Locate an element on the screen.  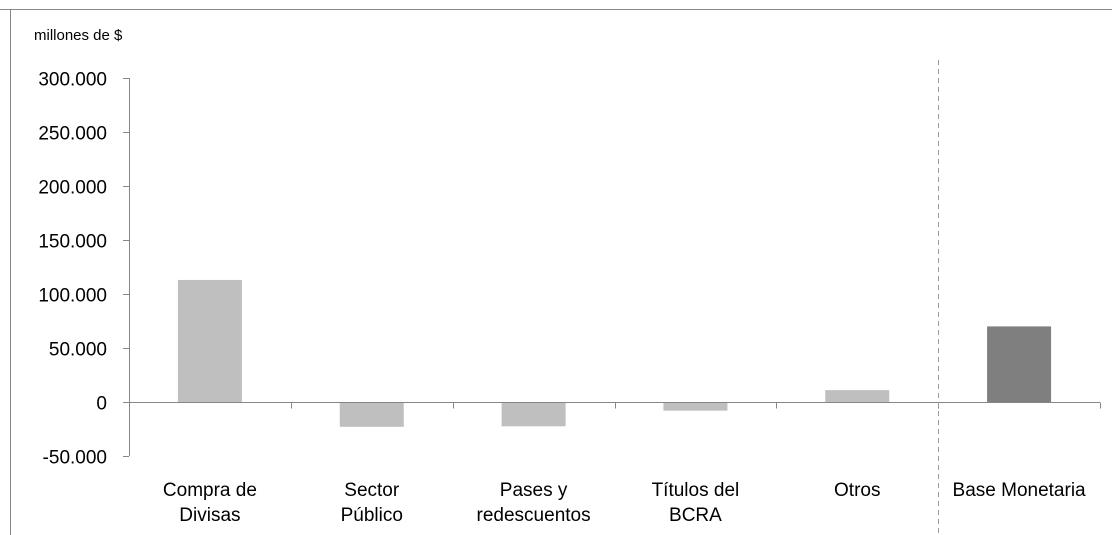
y-tick-label: 100.000 is located at coordinates (72, 296).